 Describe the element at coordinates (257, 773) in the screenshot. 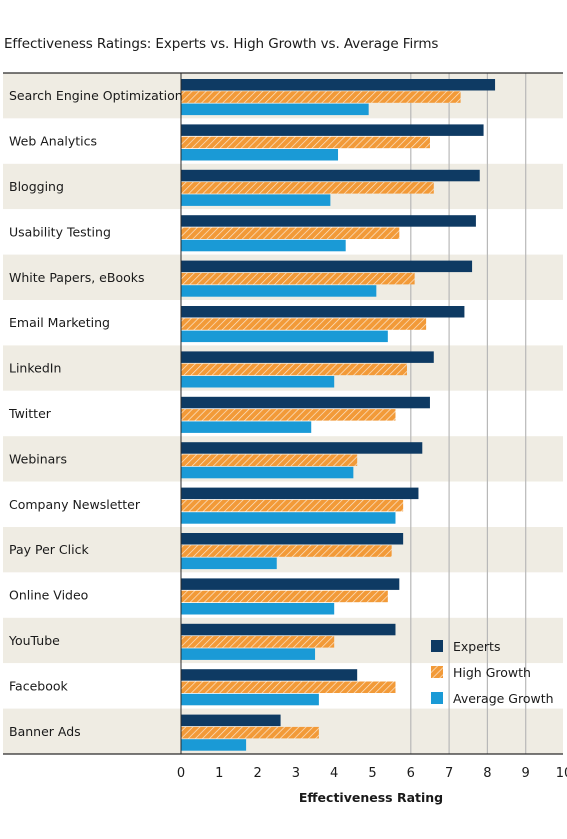

I see `x-tick-label: 2` at that location.